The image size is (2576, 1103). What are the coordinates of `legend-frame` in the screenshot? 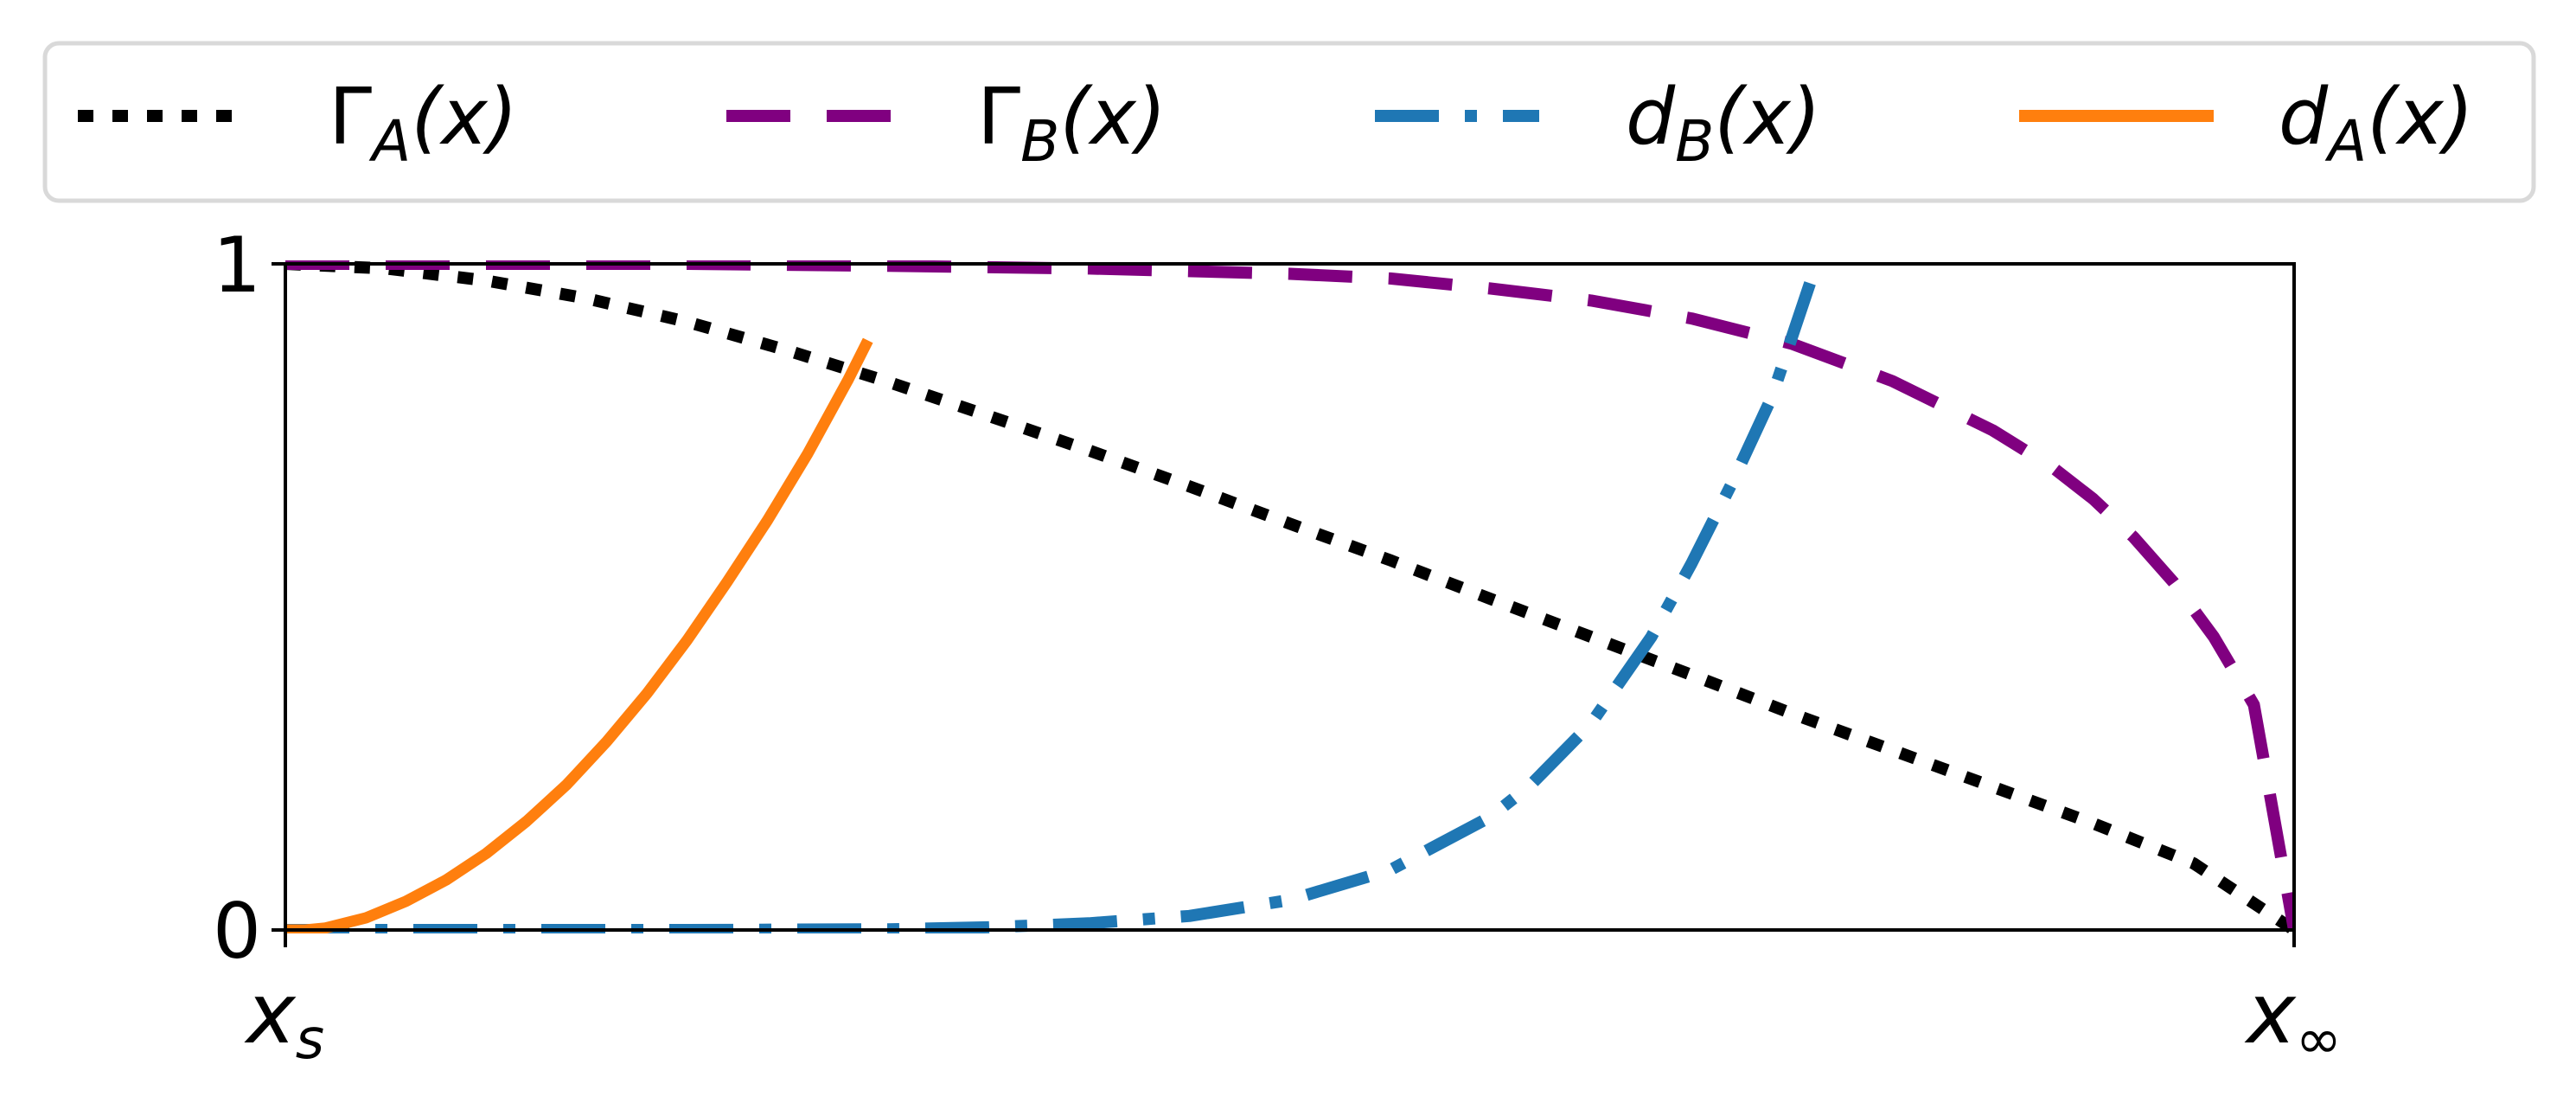 It's located at (1289, 122).